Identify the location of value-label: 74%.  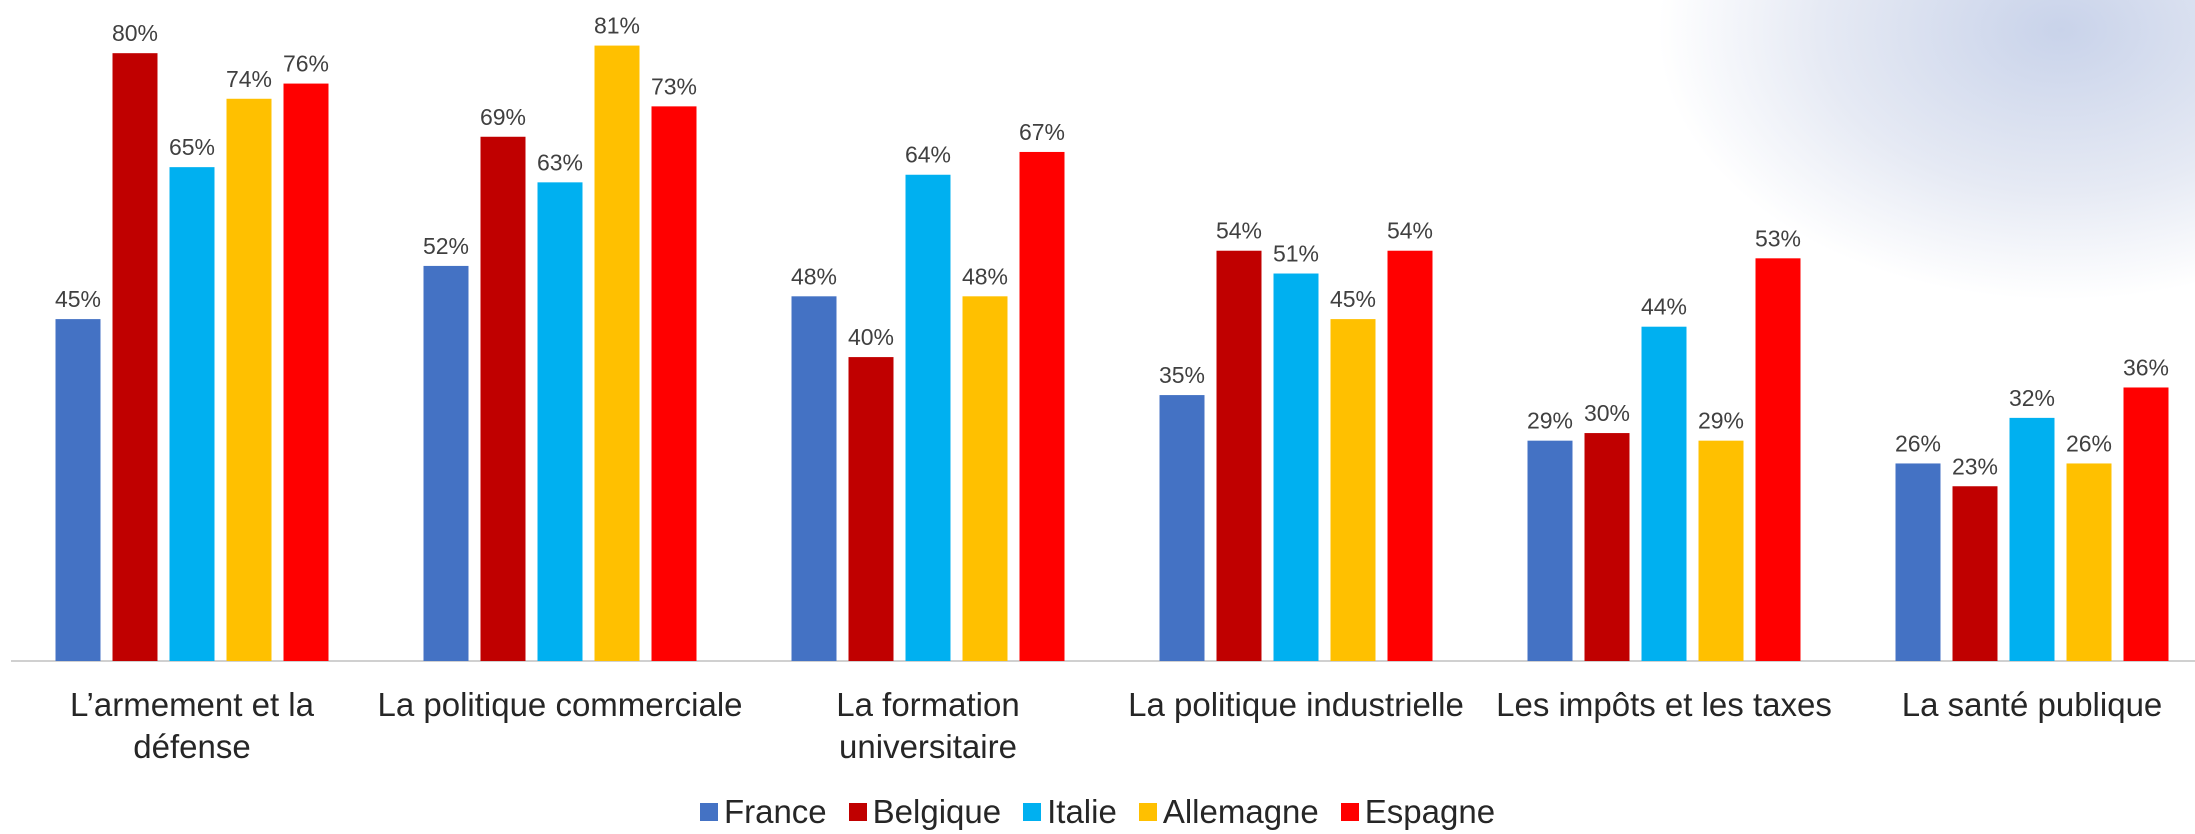
(249, 79).